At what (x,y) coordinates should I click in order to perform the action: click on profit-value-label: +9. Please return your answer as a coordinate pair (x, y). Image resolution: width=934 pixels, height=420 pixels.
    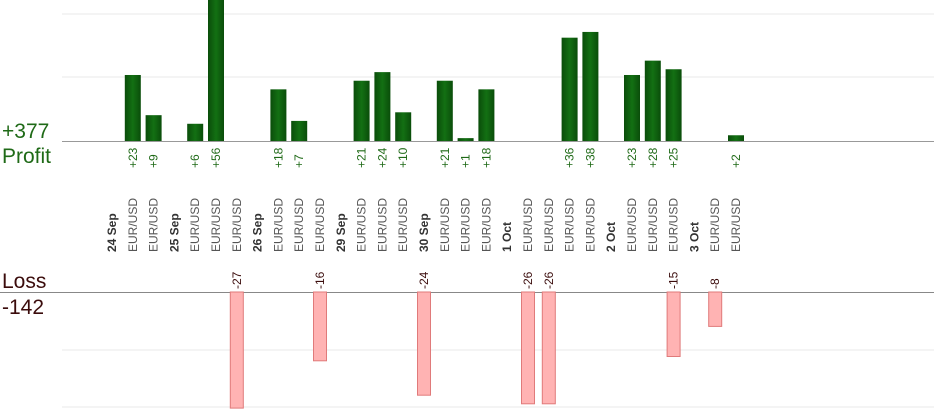
    Looking at the image, I should click on (154, 161).